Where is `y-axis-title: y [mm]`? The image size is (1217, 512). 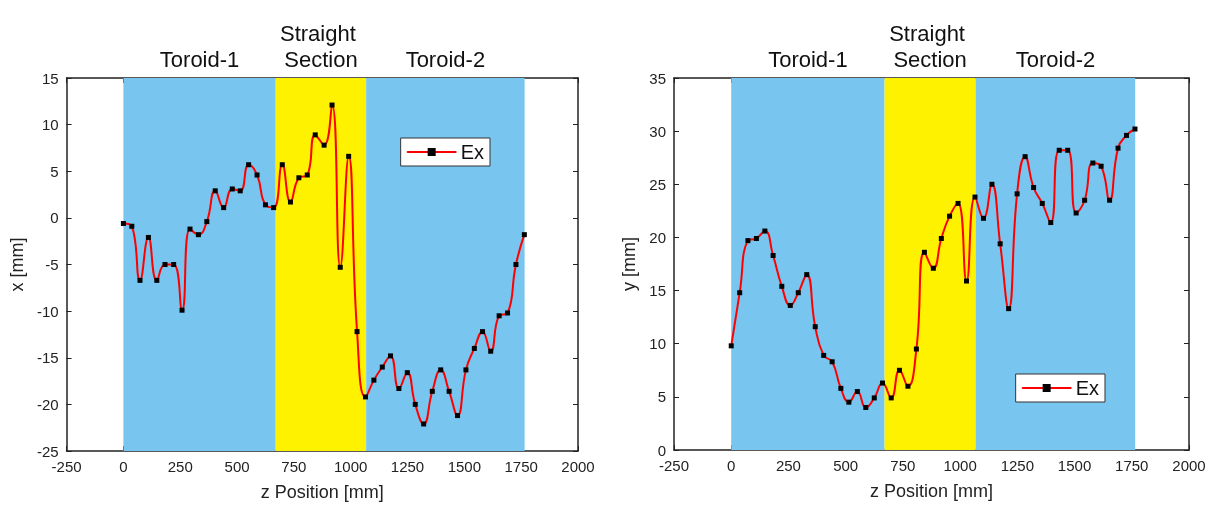
y-axis-title: y [mm] is located at coordinates (629, 264).